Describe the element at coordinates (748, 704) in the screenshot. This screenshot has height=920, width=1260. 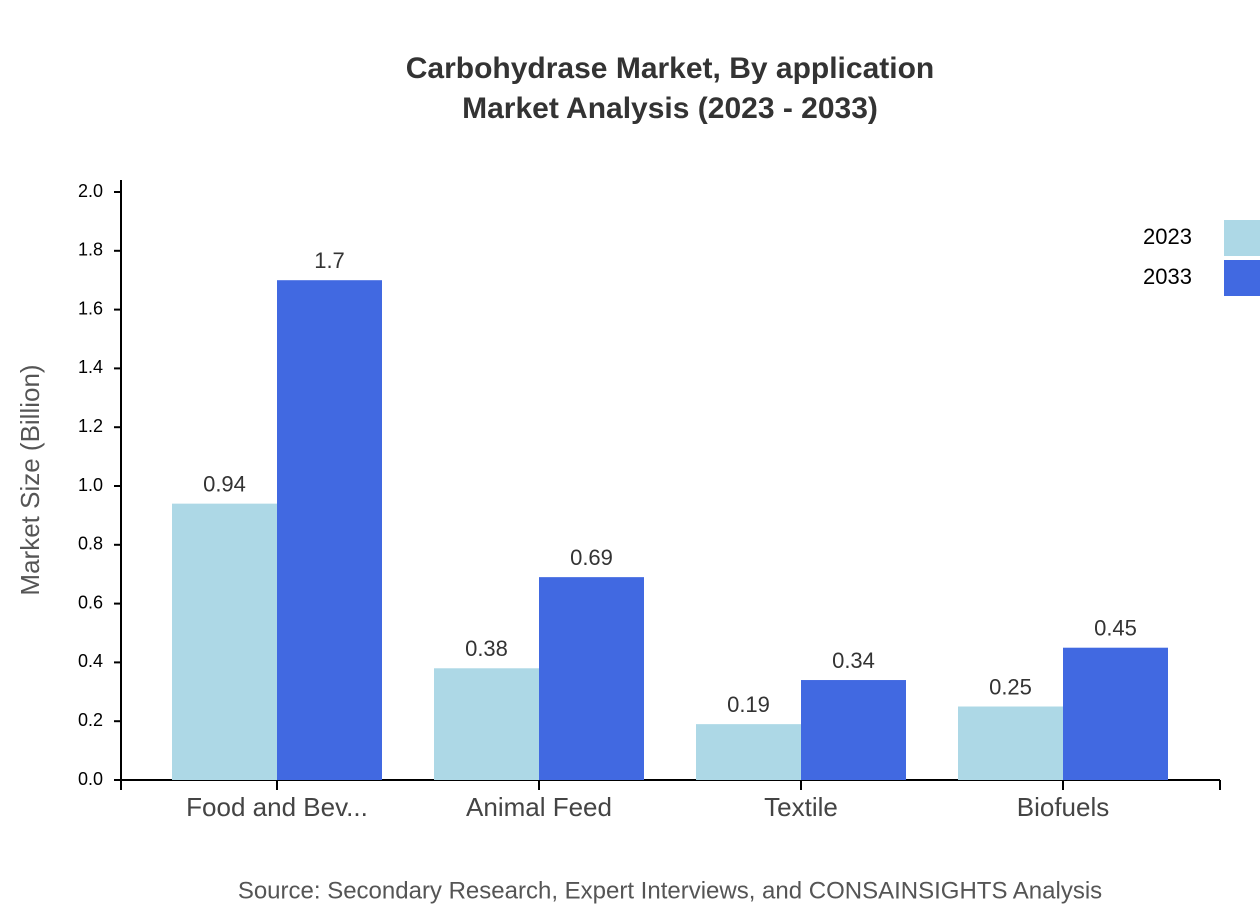
I see `data-label: 0.19` at that location.